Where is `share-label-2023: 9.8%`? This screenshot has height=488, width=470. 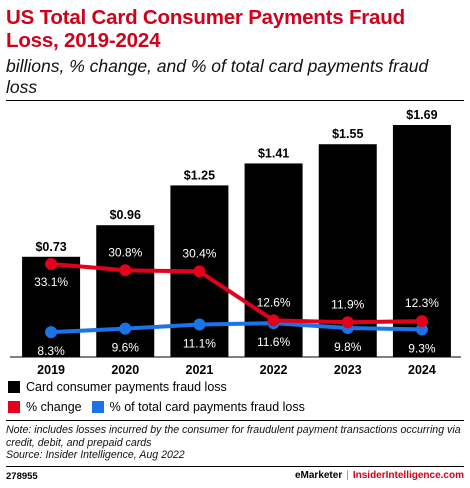 share-label-2023: 9.8% is located at coordinates (348, 347).